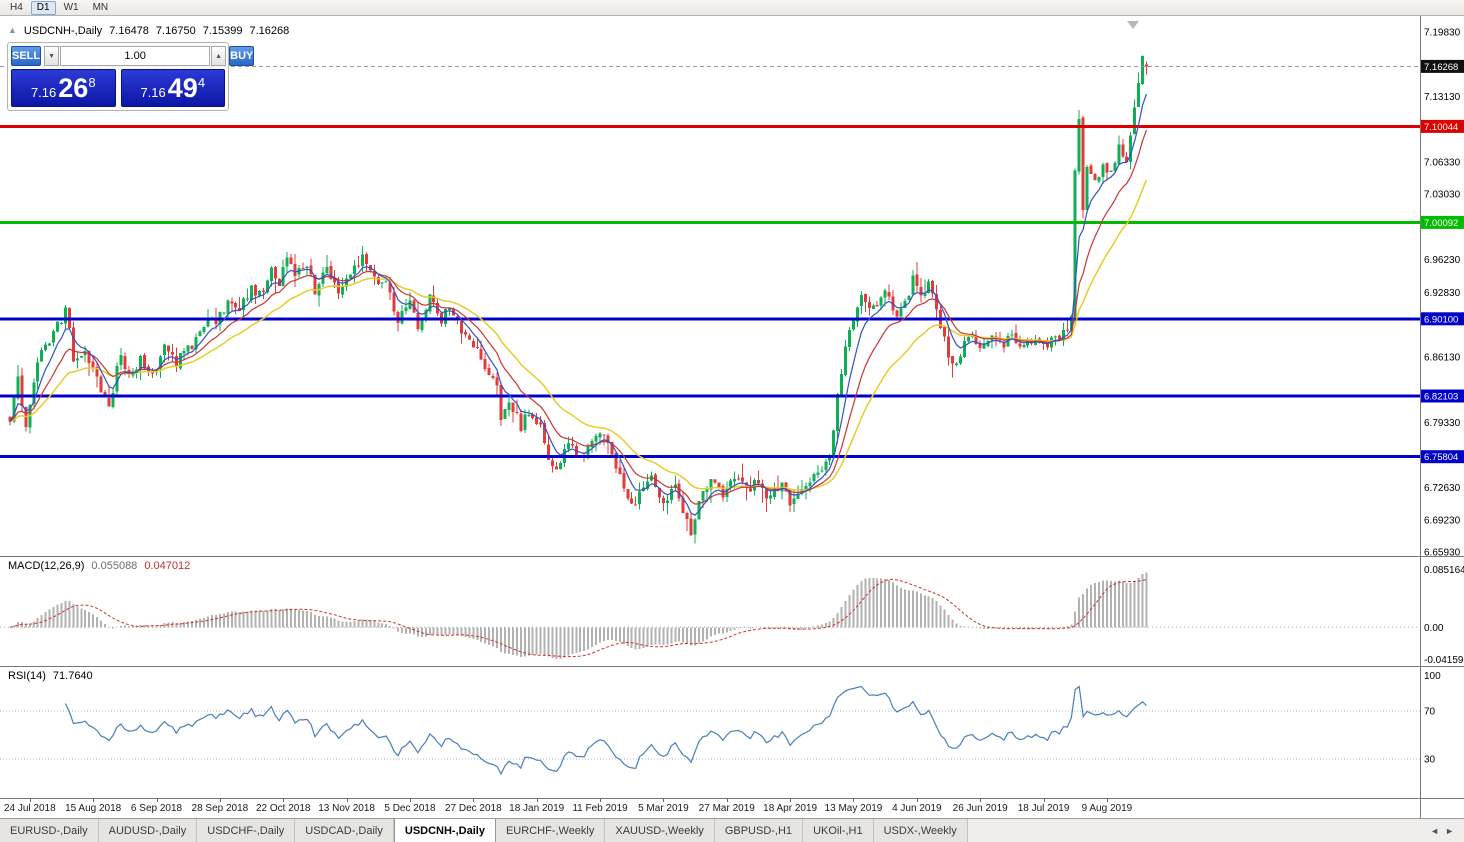 The height and width of the screenshot is (842, 1464). I want to click on chart-tab-usdchf-daily: USDCHF-,Daily, so click(246, 830).